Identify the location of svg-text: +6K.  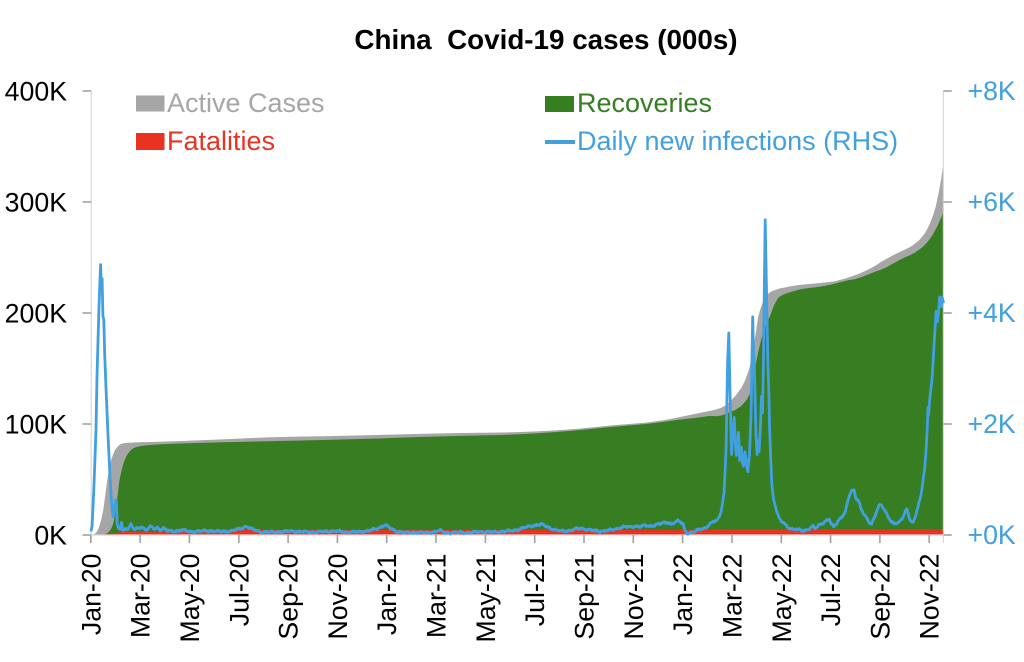
(992, 202).